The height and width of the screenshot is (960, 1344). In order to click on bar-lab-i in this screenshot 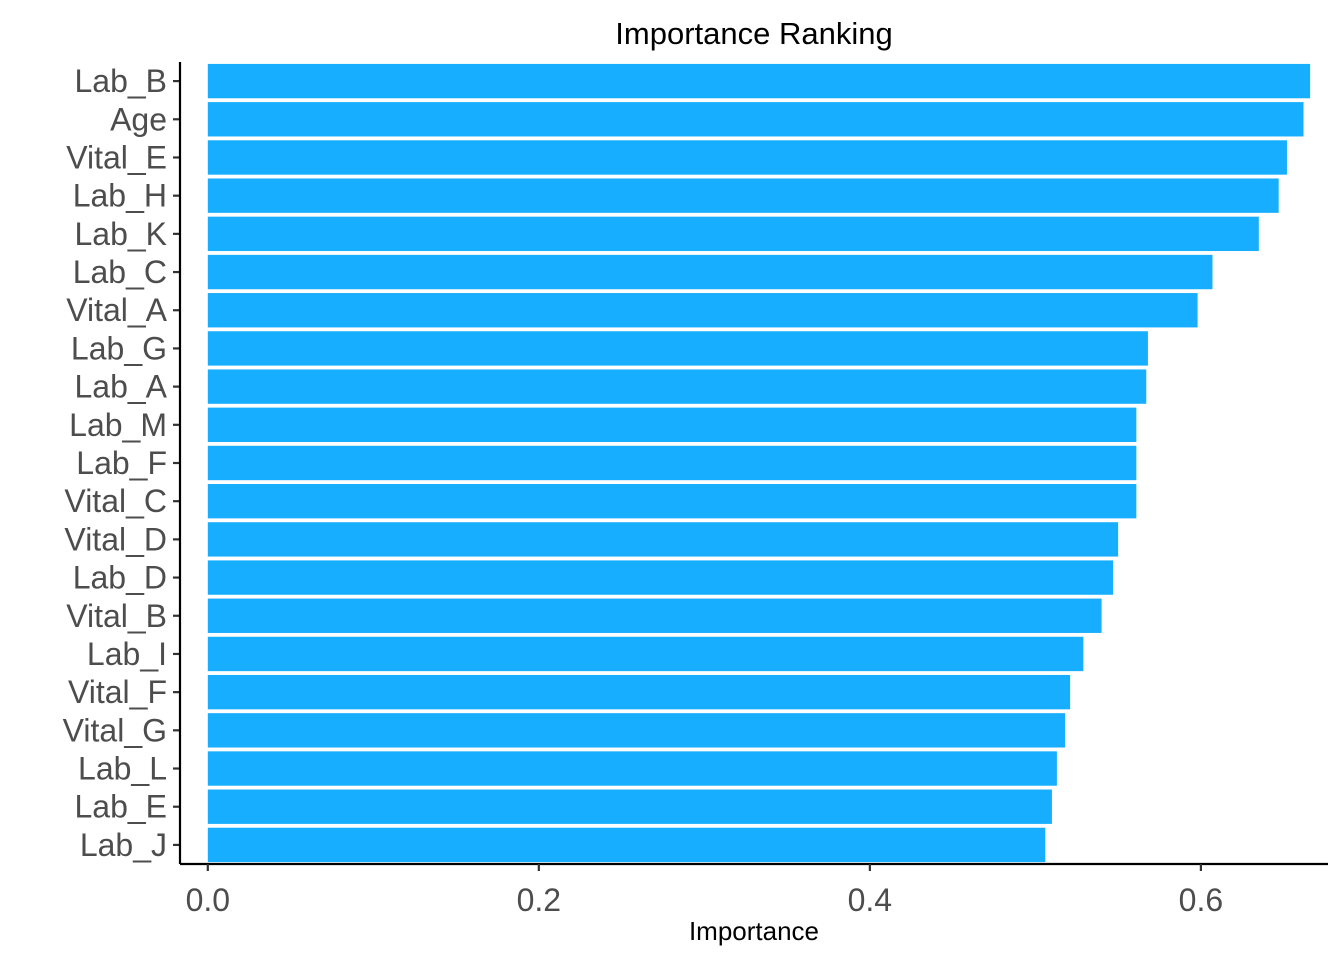, I will do `click(645, 654)`.